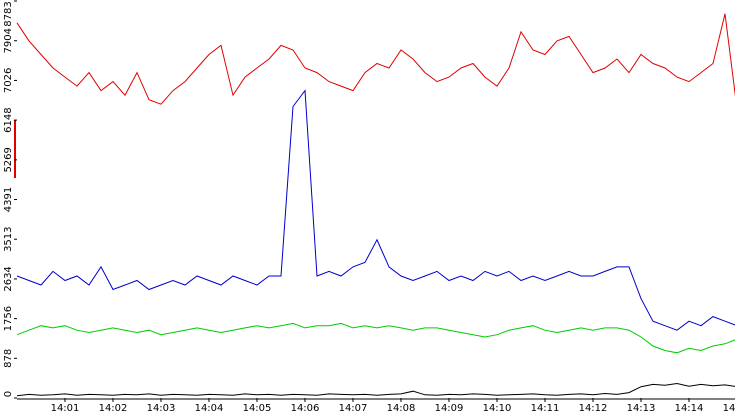  Describe the element at coordinates (113, 408) in the screenshot. I see `x-tick-label: 14:02` at that location.